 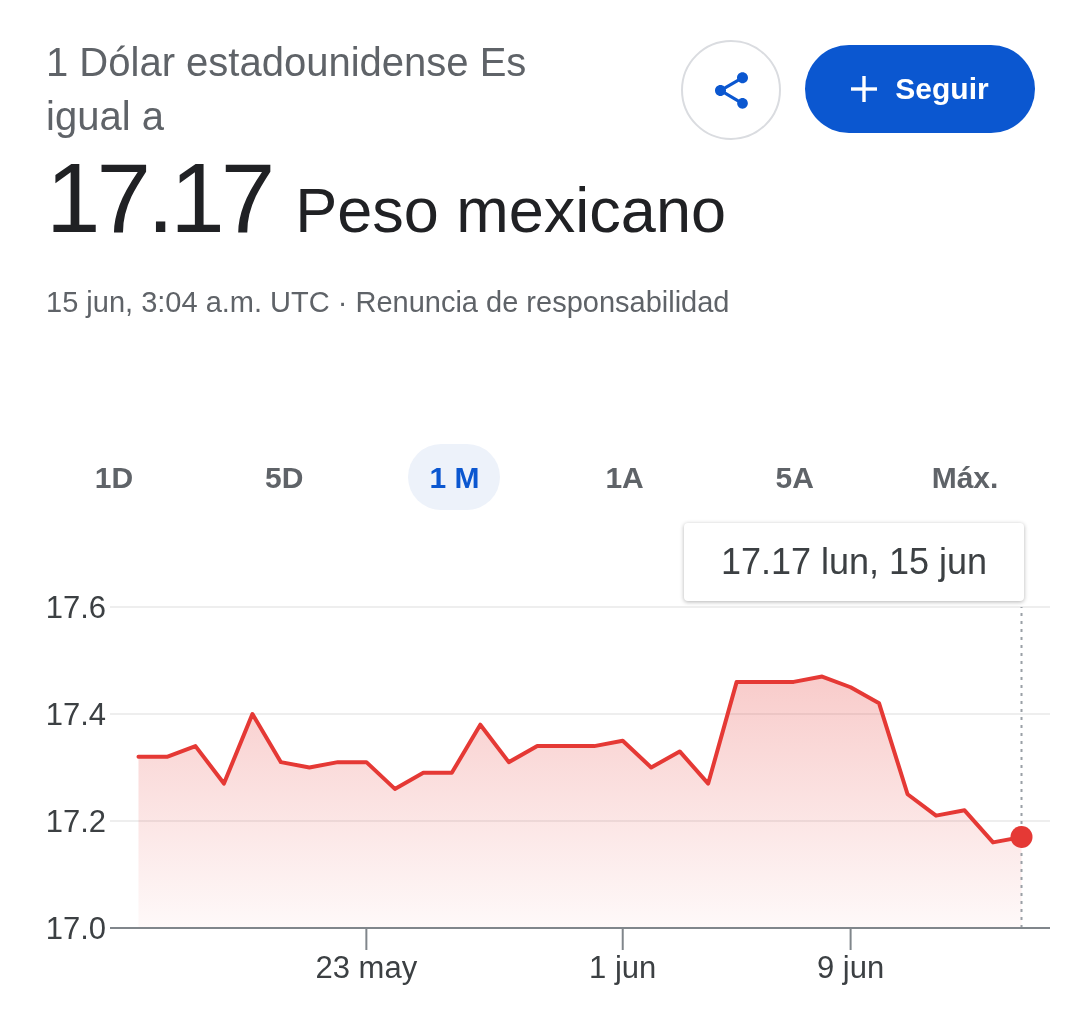 What do you see at coordinates (388, 302) in the screenshot?
I see `chart-subtitle: 15 jun, 3:04 a.m. UTC · Renuncia de responsabilidad` at bounding box center [388, 302].